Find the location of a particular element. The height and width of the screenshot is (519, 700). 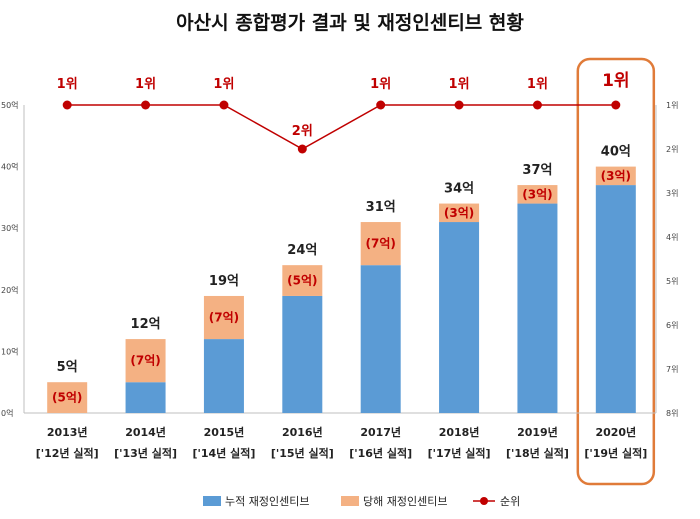

x-tick-label-basis: ['18년 실적] is located at coordinates (537, 453).